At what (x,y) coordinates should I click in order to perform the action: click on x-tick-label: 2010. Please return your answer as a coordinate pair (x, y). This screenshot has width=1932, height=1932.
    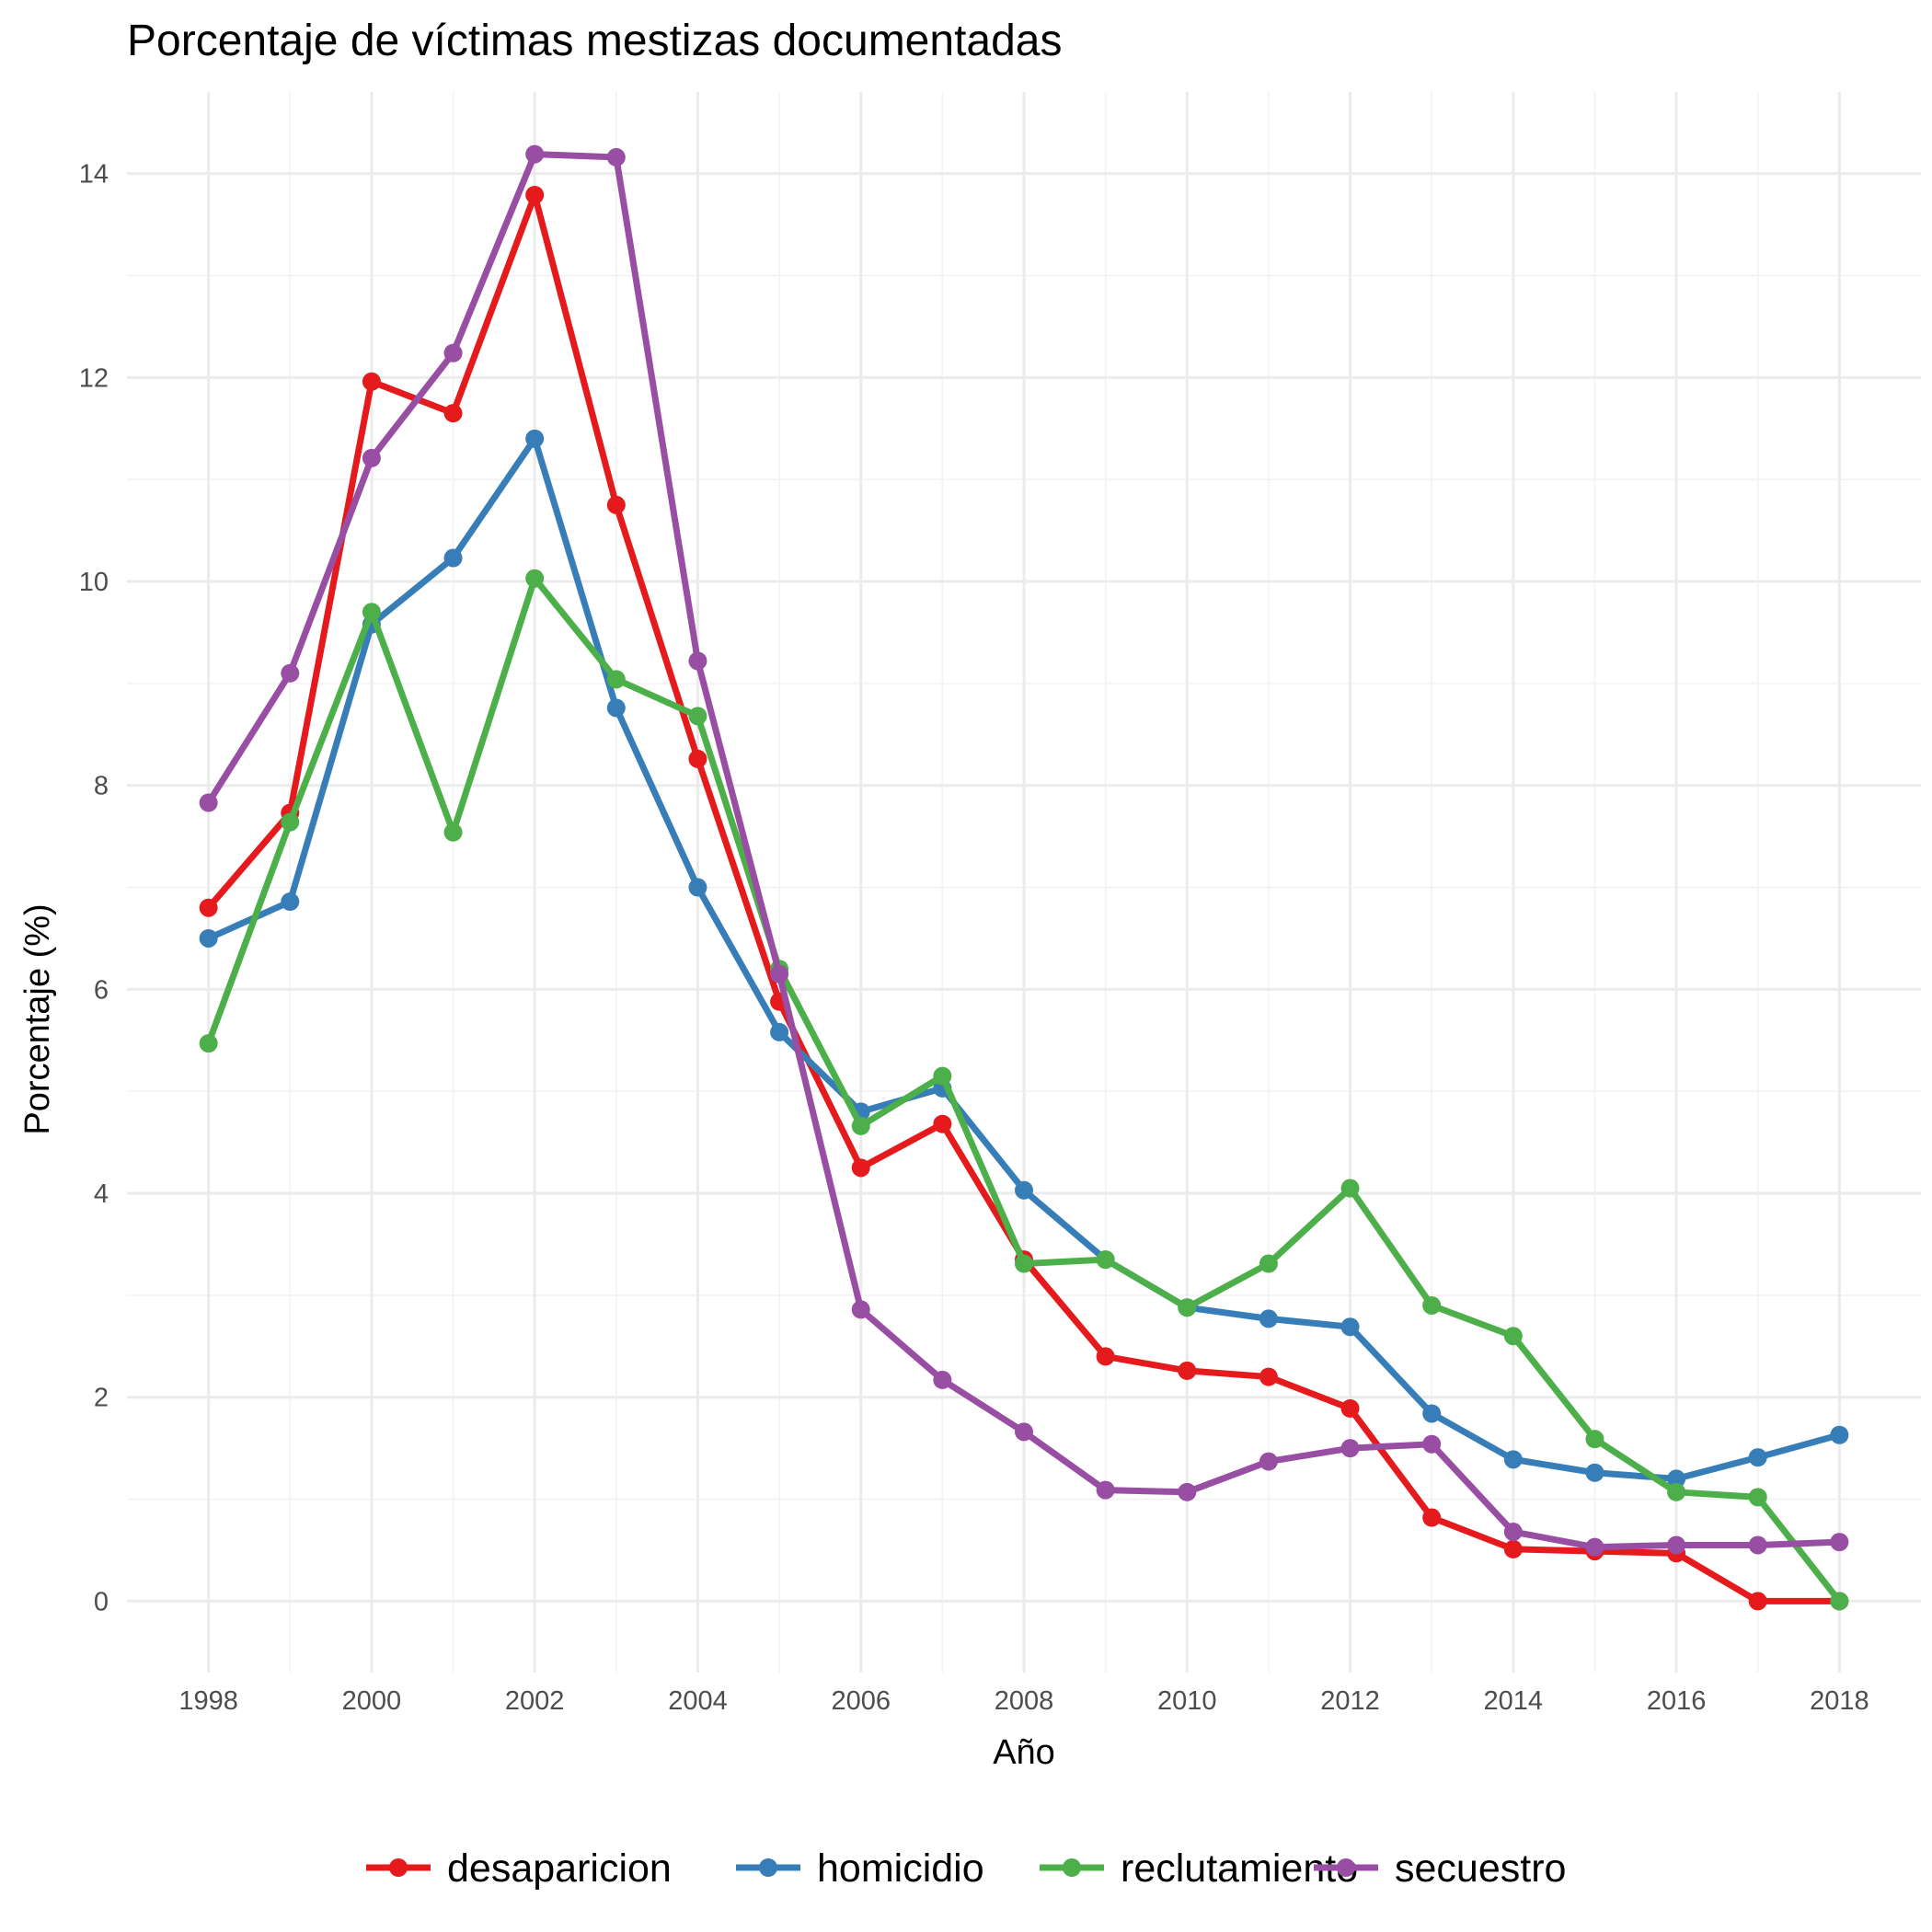
    Looking at the image, I should click on (1187, 1701).